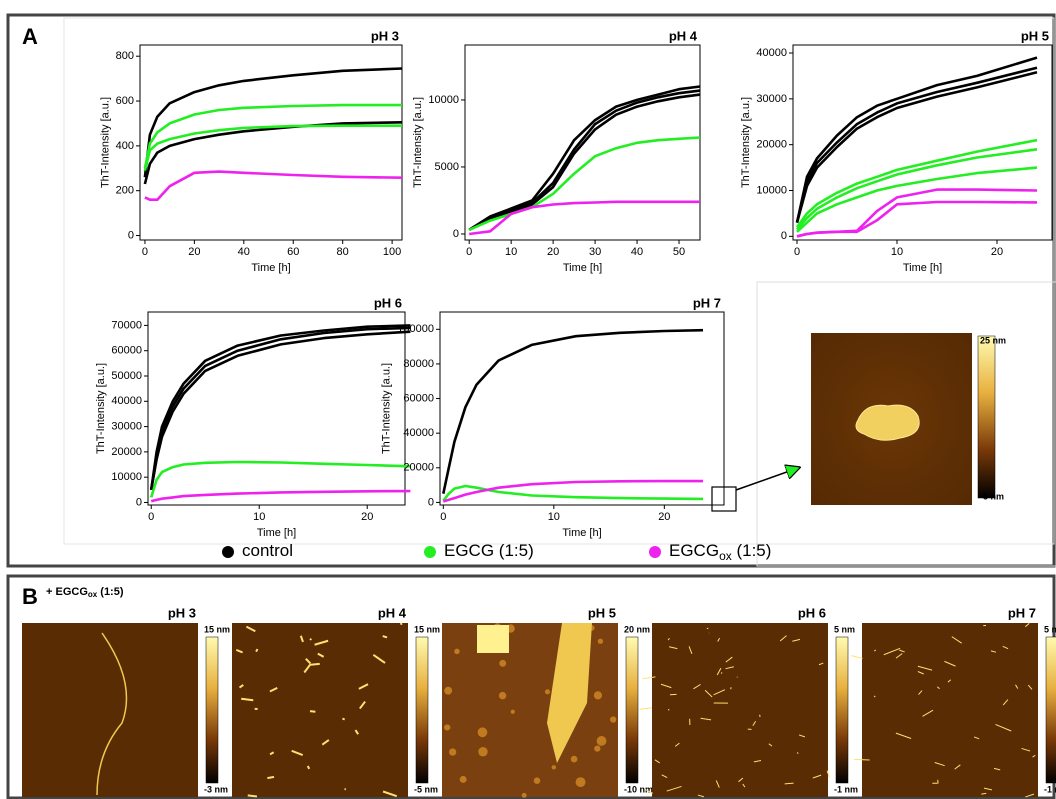  Describe the element at coordinates (293, 252) in the screenshot. I see `x-tick-label: 60` at that location.